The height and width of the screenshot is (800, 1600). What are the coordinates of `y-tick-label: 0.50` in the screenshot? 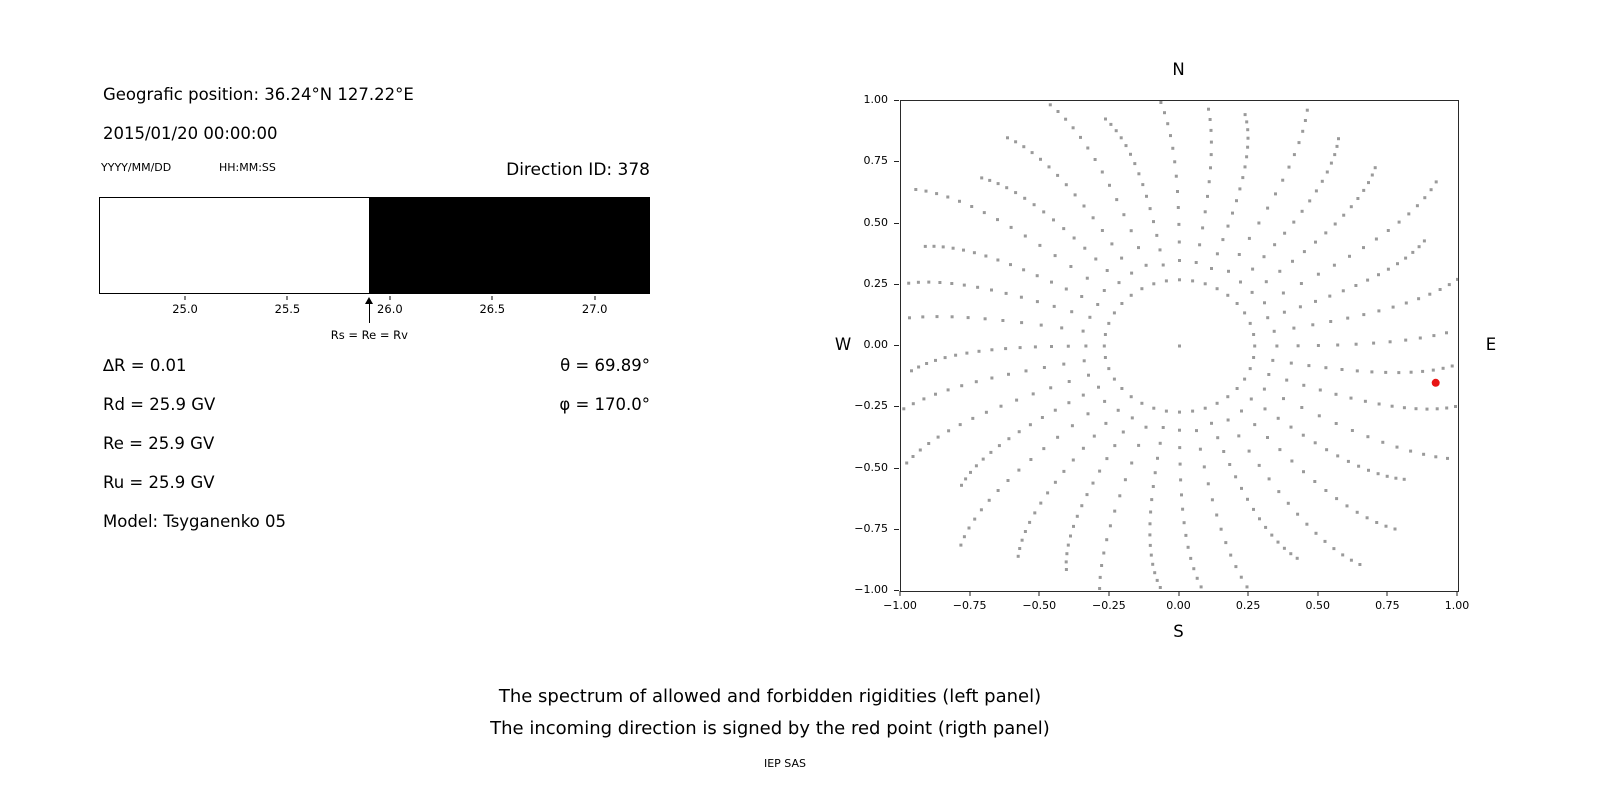 It's located at (876, 222).